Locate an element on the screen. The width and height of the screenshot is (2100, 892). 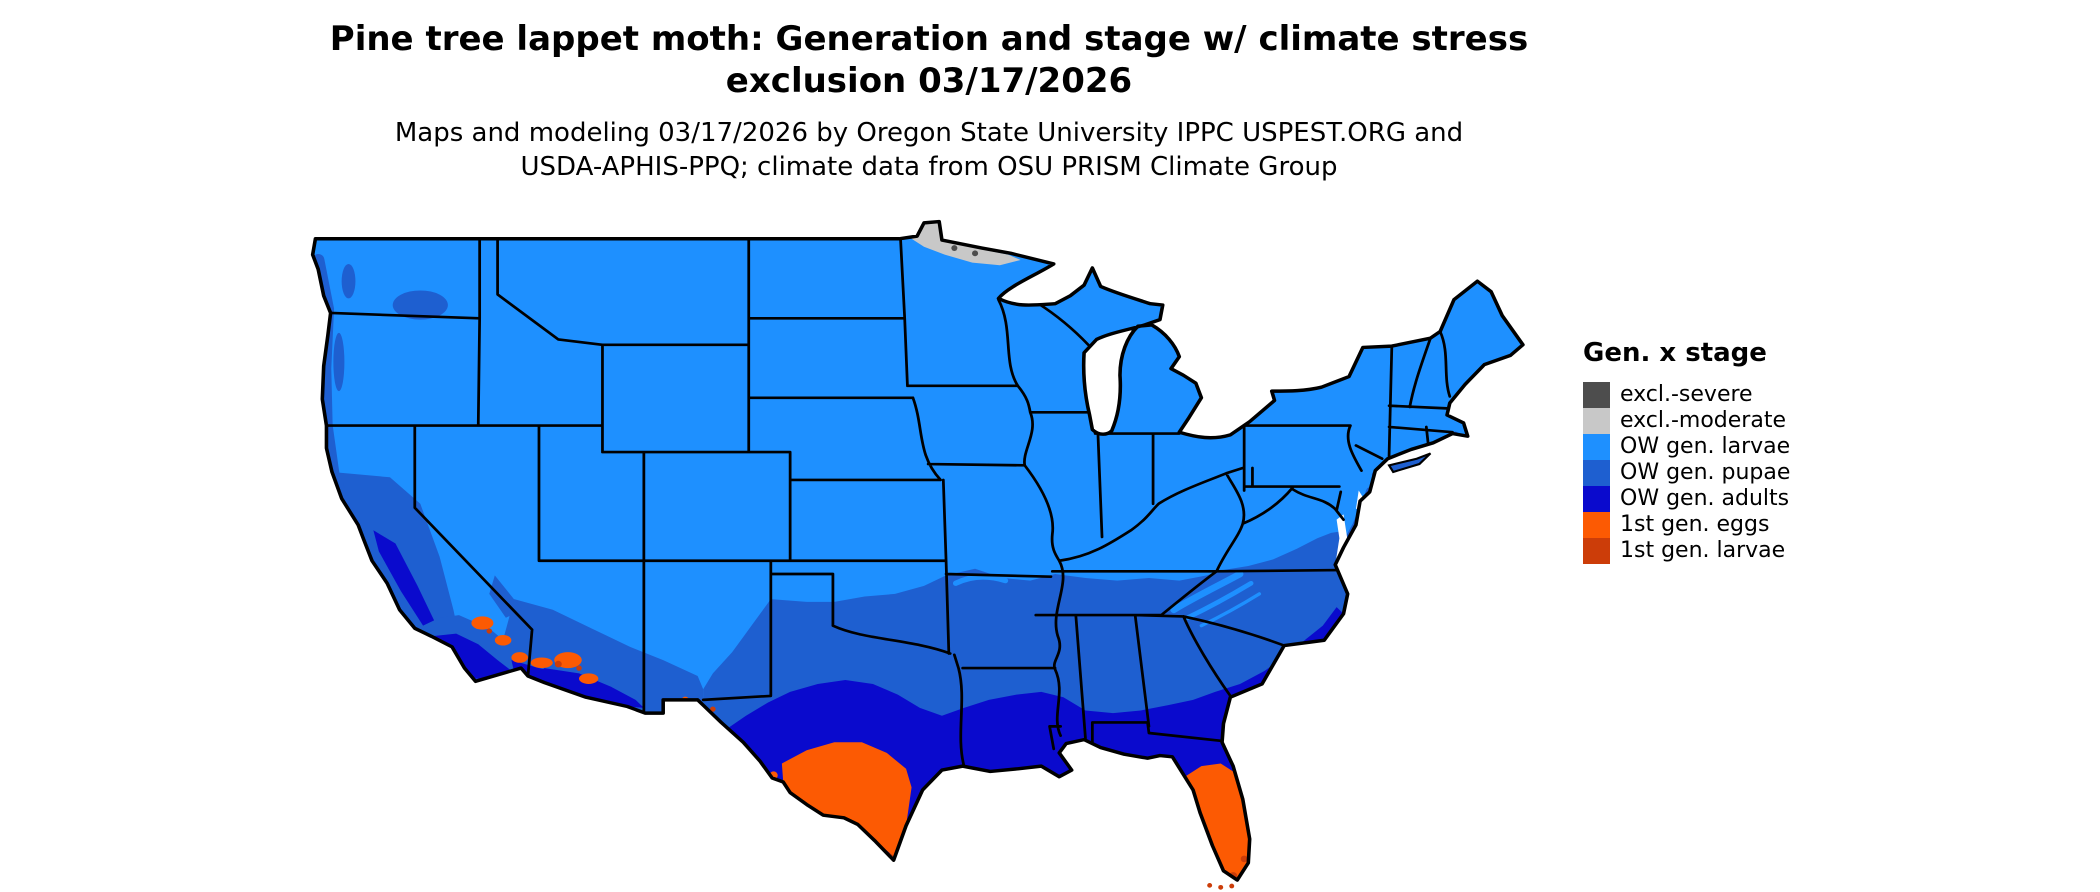
legend-label-ow-gen-pupae: OW gen. pupae is located at coordinates (1705, 472).